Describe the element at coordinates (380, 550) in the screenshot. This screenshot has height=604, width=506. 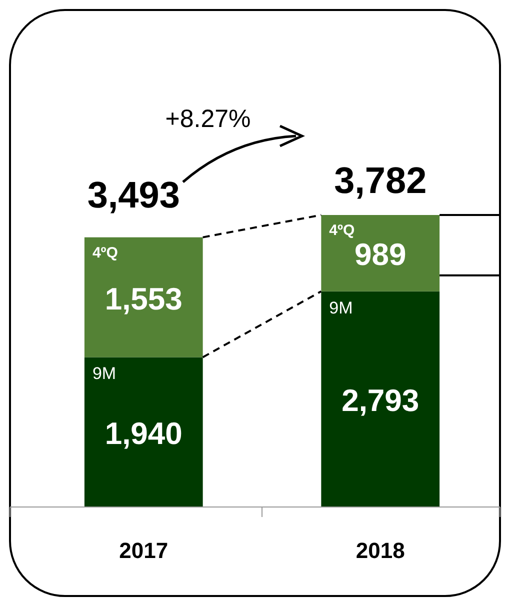
I see `x-tick-label: 2018` at that location.